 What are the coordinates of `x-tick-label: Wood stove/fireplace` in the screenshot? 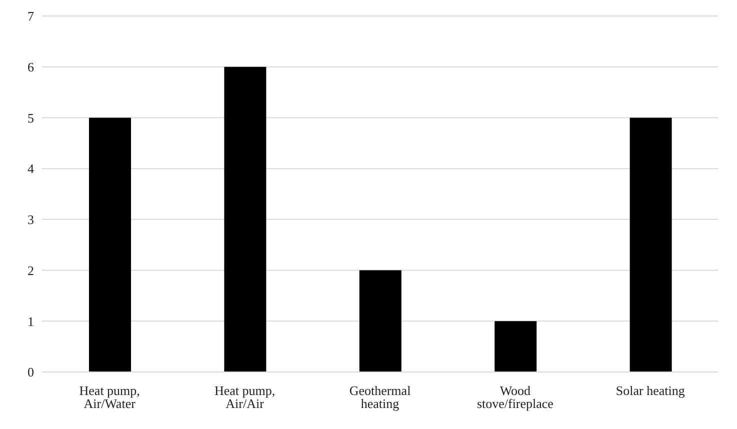 It's located at (515, 397).